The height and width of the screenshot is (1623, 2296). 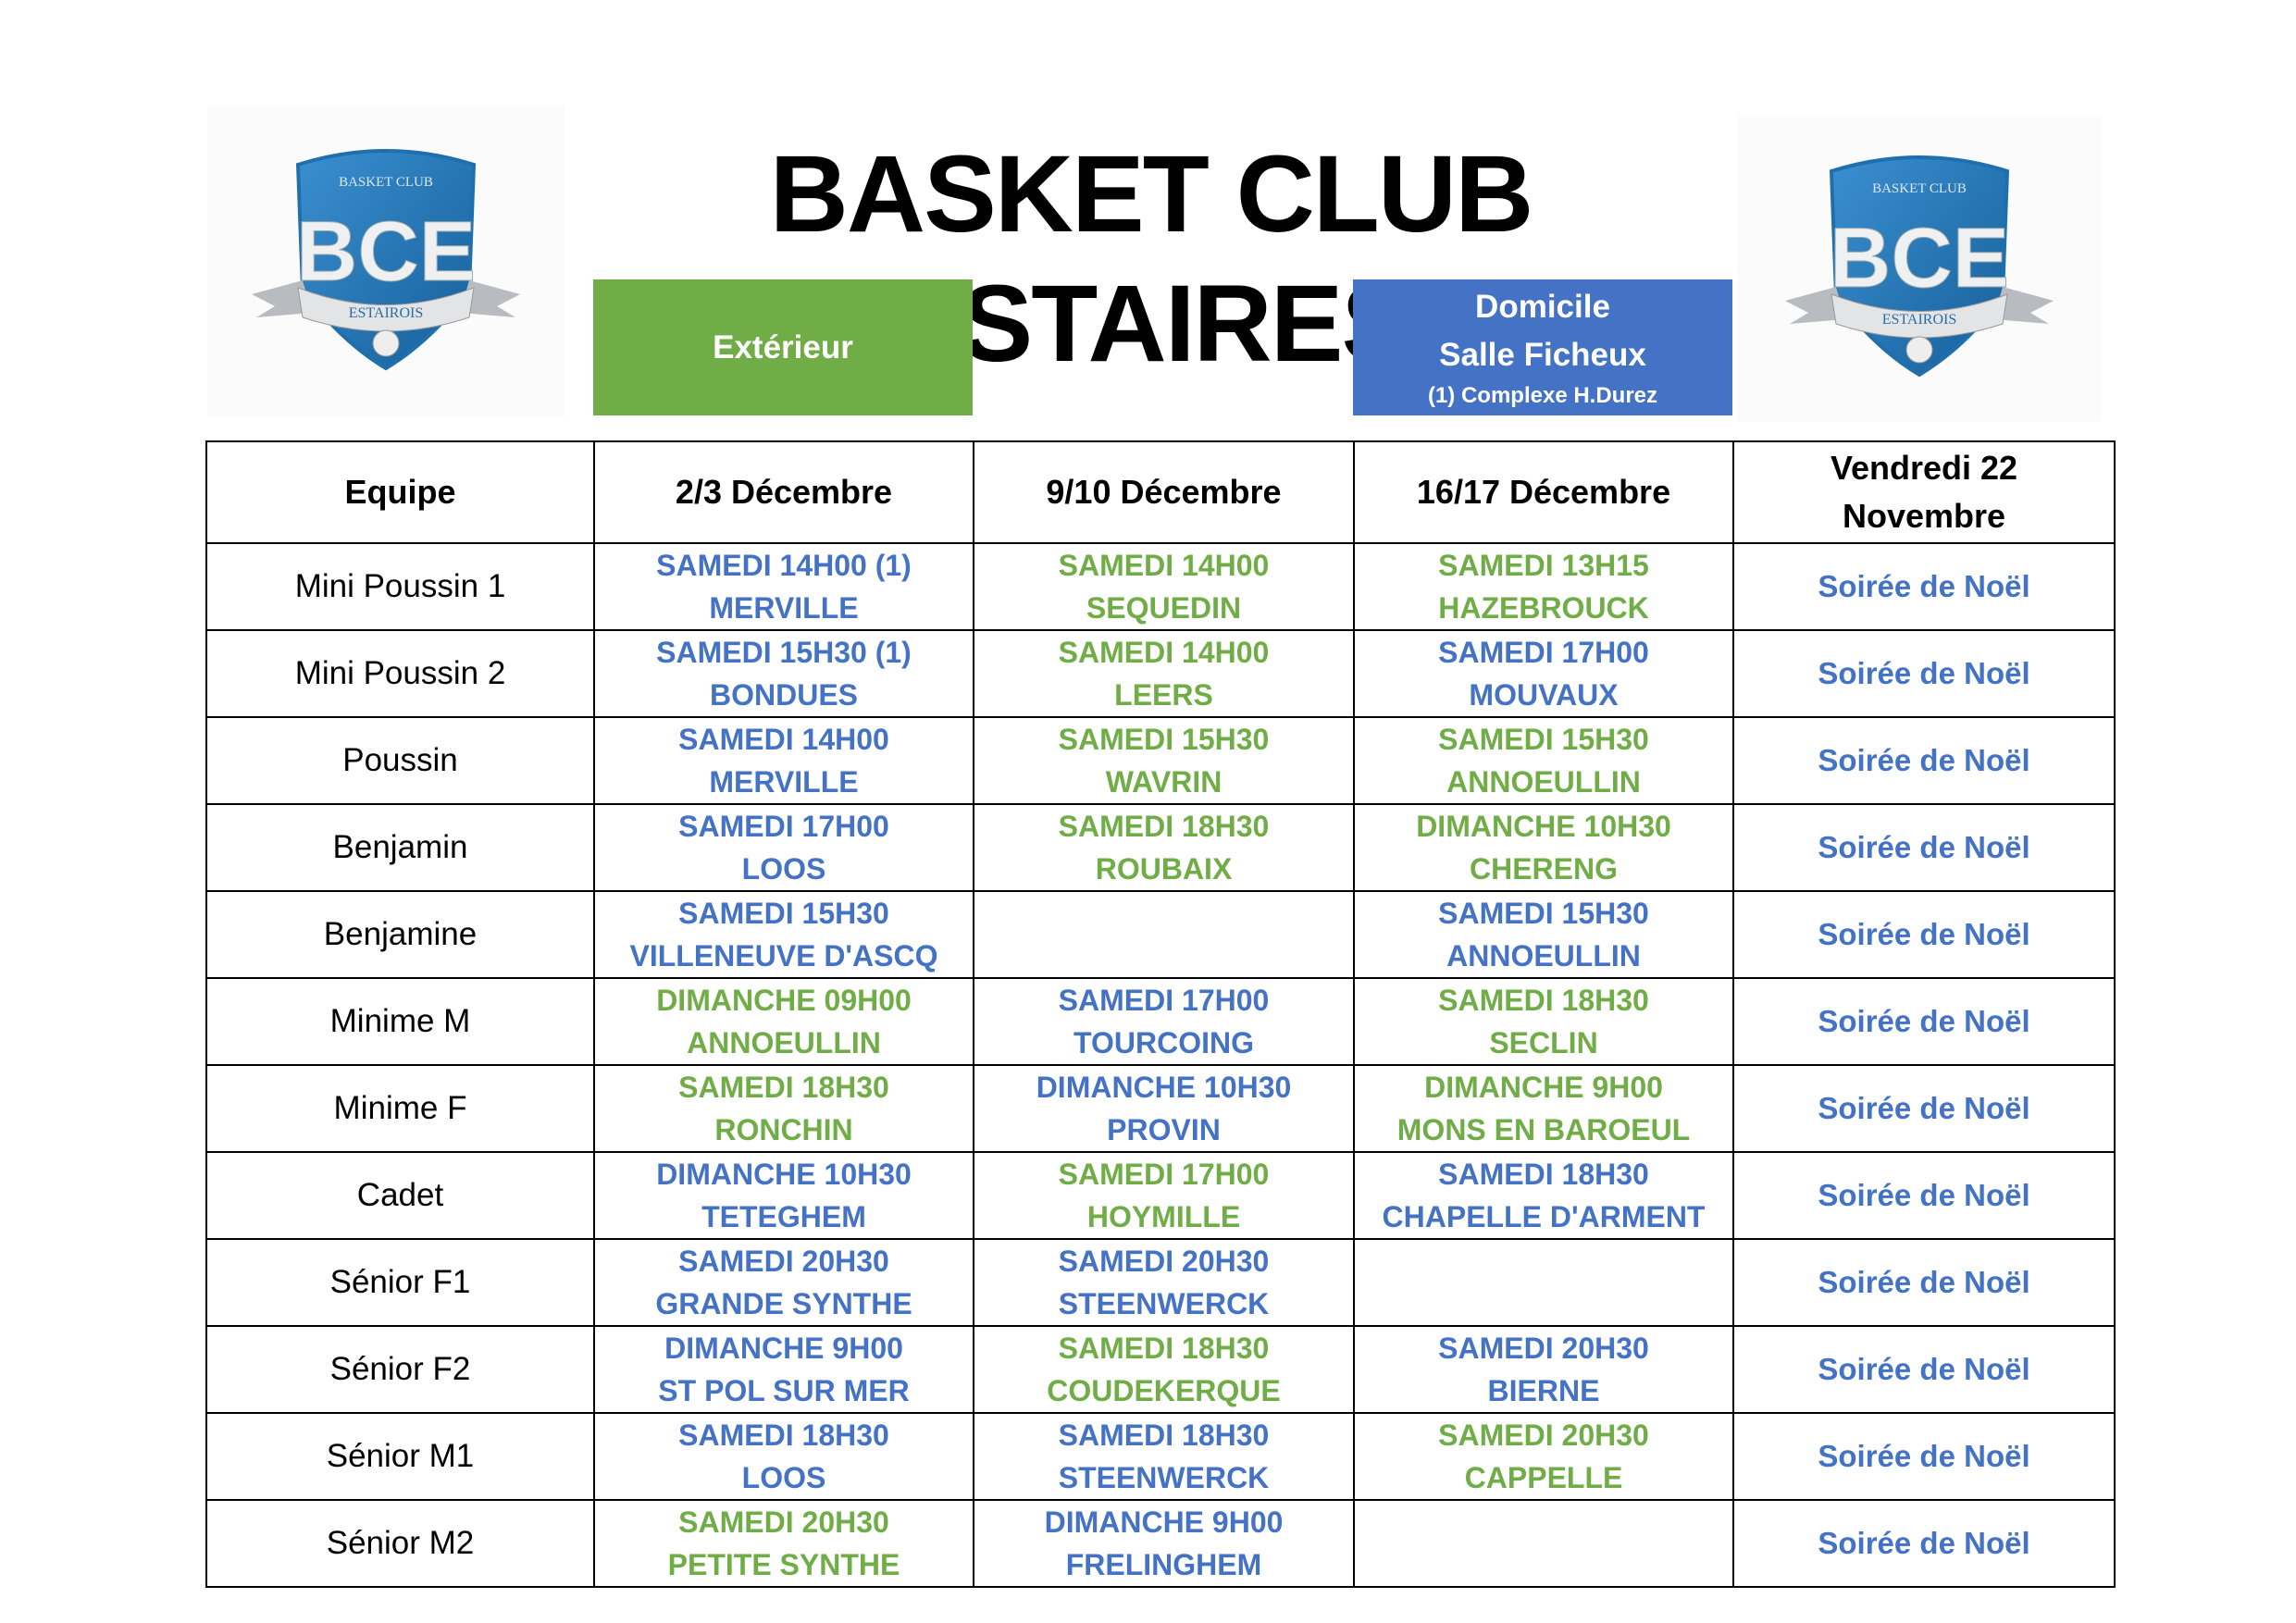 I want to click on match-cell-home: DIMANCHE 10H30 PROVIN, so click(x=1164, y=1108).